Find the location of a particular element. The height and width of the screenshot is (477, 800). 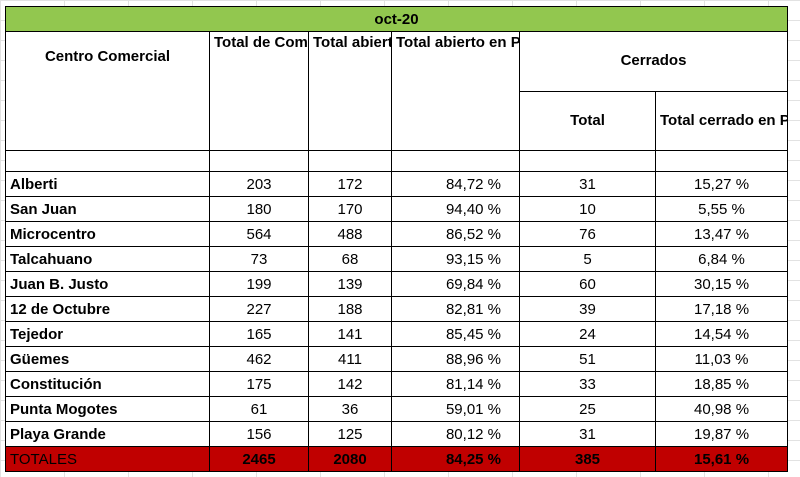

cell-abierto-pct: 94,40 % is located at coordinates (455, 209).